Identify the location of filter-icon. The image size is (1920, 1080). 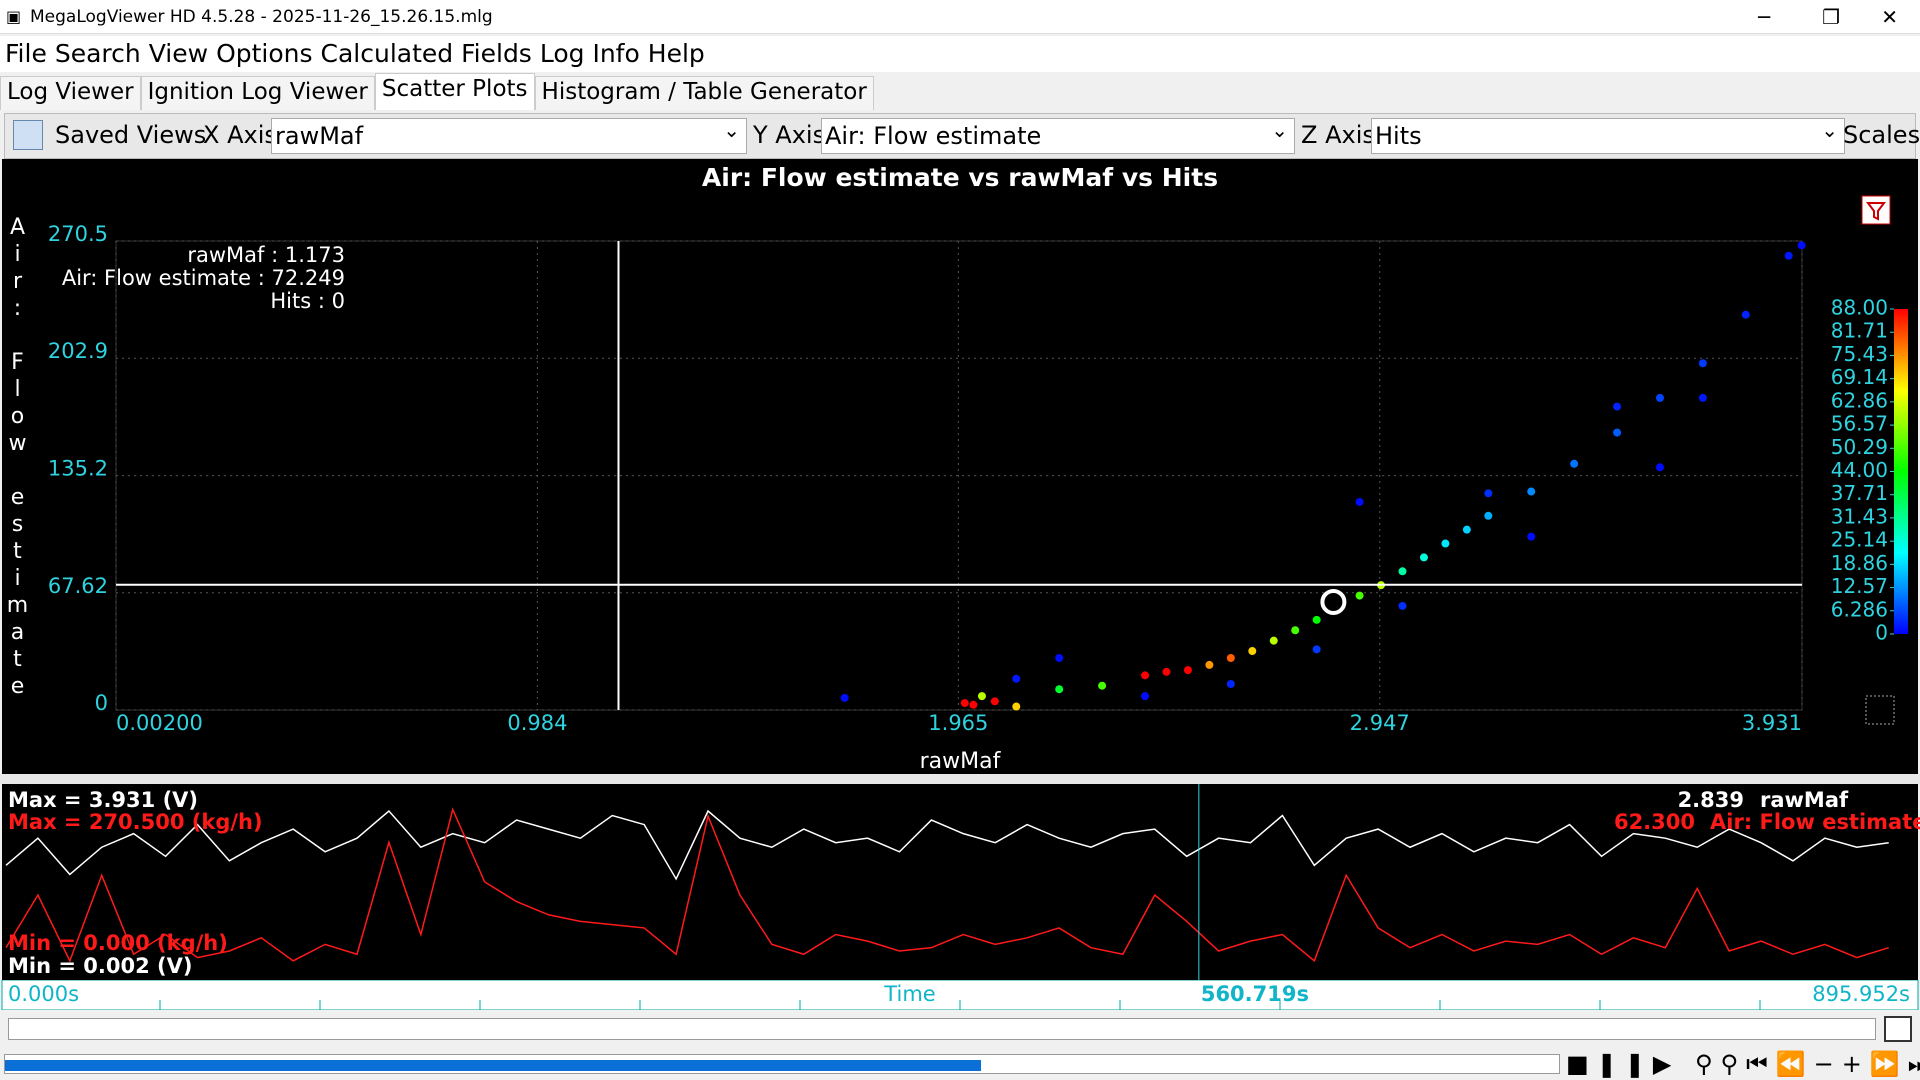
(1876, 211).